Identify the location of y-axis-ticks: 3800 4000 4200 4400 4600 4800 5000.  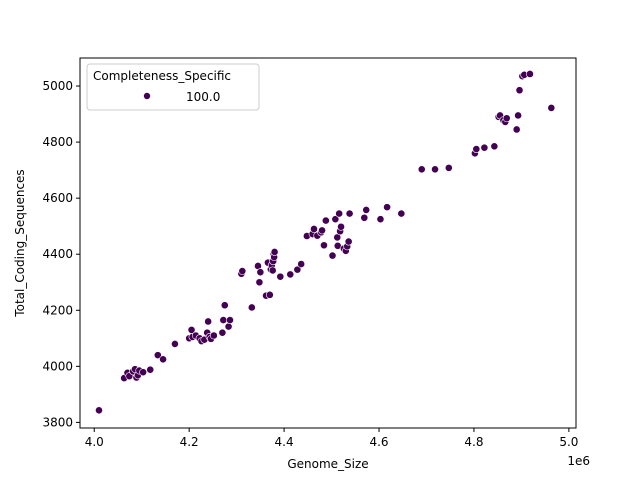
(61, 254).